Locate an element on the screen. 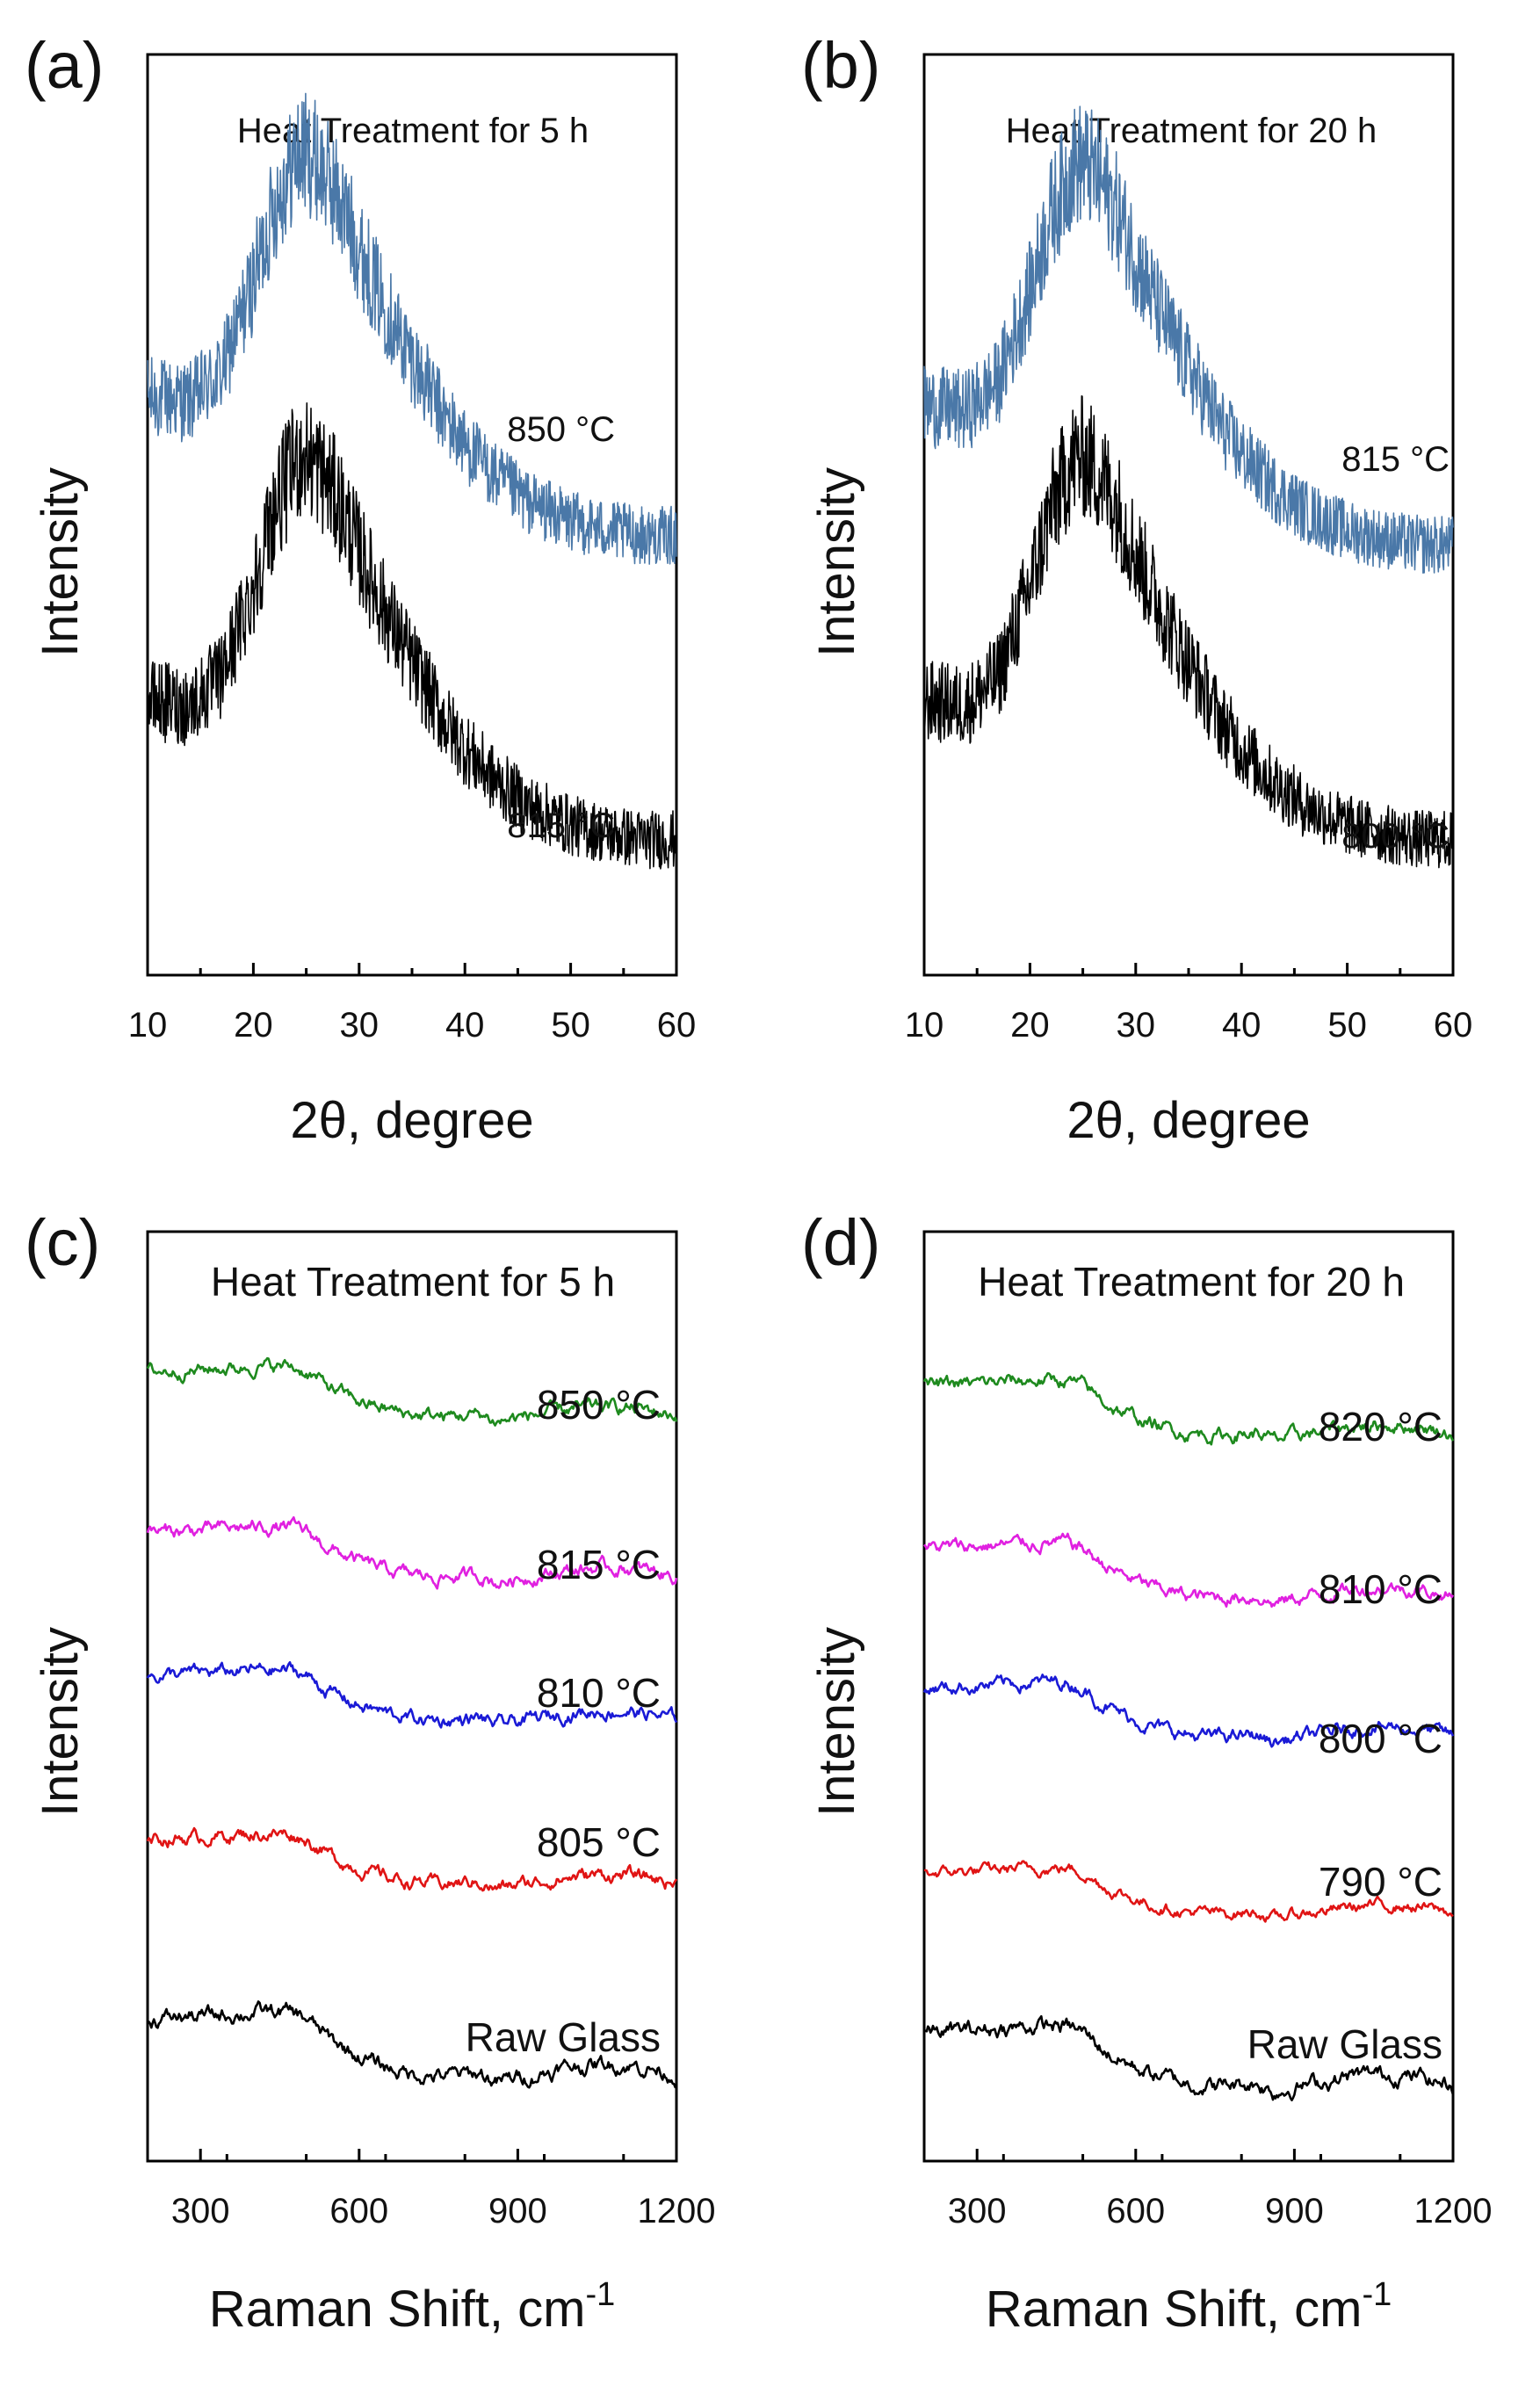  series-label: 820 °C is located at coordinates (1381, 1427).